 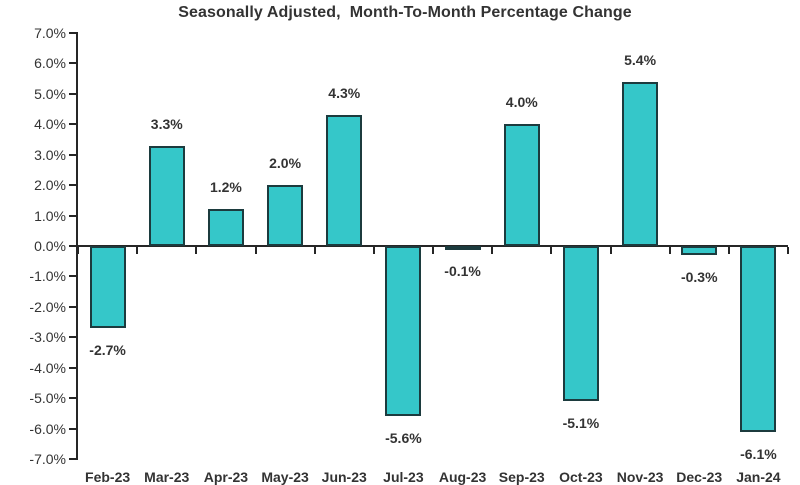 What do you see at coordinates (77, 246) in the screenshot?
I see `y-axis-line` at bounding box center [77, 246].